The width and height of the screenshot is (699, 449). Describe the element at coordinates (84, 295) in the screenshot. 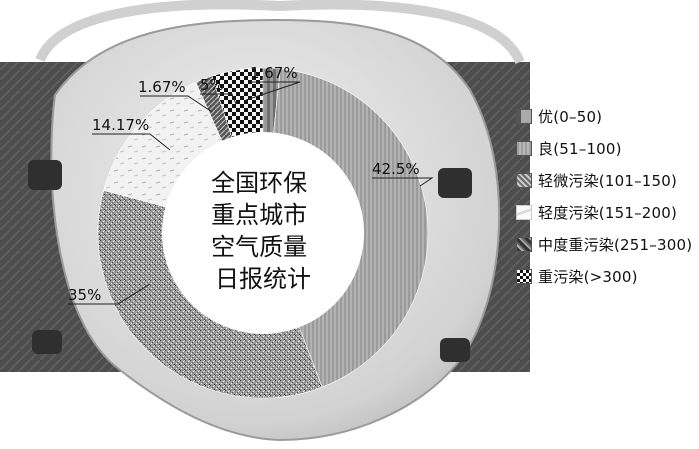

I see `slice-label-slight: 35%` at that location.